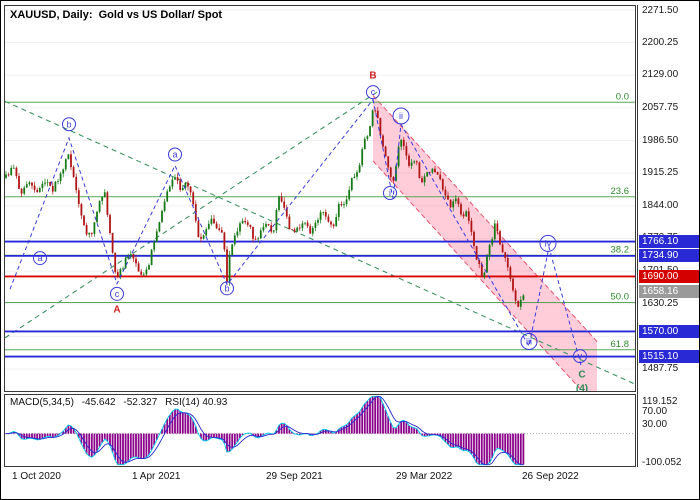 Image resolution: width=700 pixels, height=500 pixels. I want to click on price-axis-label: 1630.25, so click(660, 303).